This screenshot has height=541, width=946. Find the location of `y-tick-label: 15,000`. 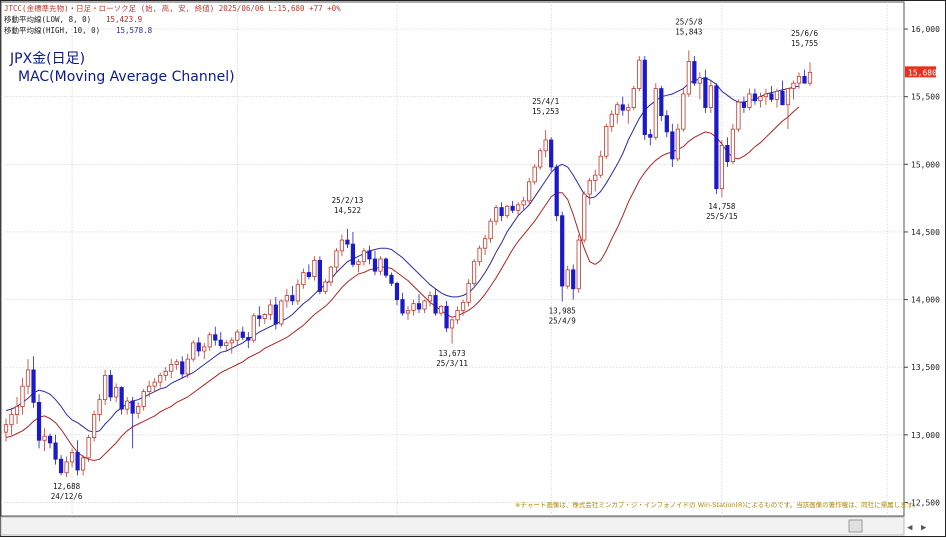

y-tick-label: 15,000 is located at coordinates (925, 164).